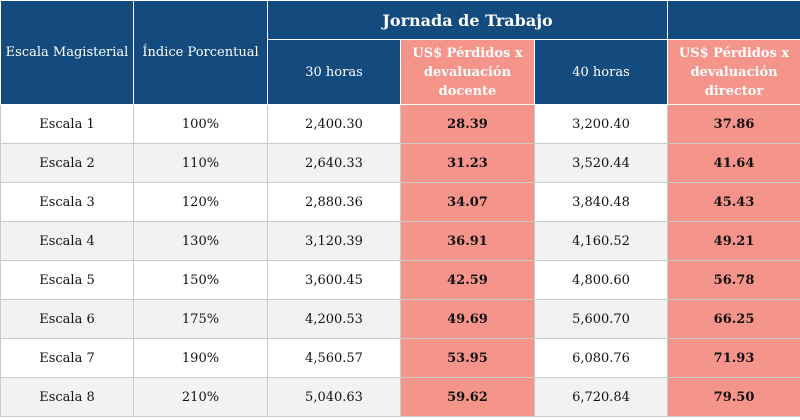 This screenshot has height=420, width=800. What do you see at coordinates (467, 241) in the screenshot?
I see `cell-loss-teacher: 36.91` at bounding box center [467, 241].